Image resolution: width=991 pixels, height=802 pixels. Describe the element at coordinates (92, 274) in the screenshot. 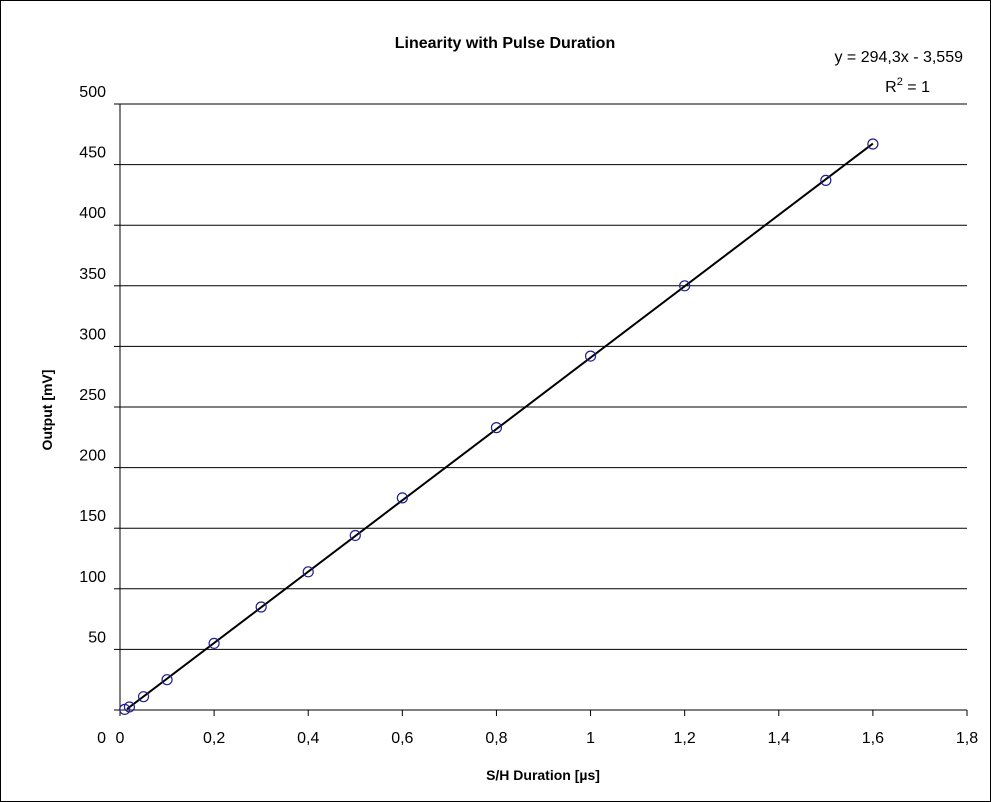

I see `y-tick-label: 350` at that location.